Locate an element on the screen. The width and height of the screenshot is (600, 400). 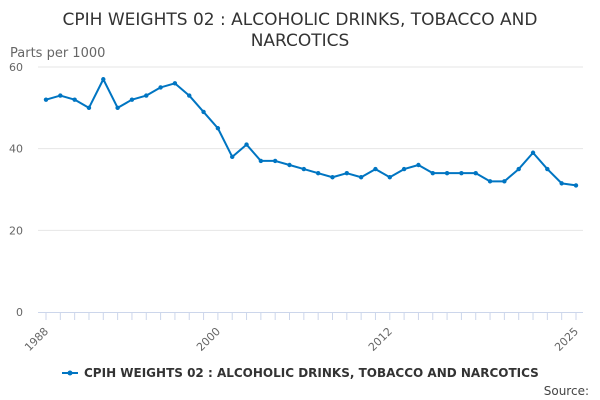
y-axis-label: Parts per 1000 is located at coordinates (57, 53).